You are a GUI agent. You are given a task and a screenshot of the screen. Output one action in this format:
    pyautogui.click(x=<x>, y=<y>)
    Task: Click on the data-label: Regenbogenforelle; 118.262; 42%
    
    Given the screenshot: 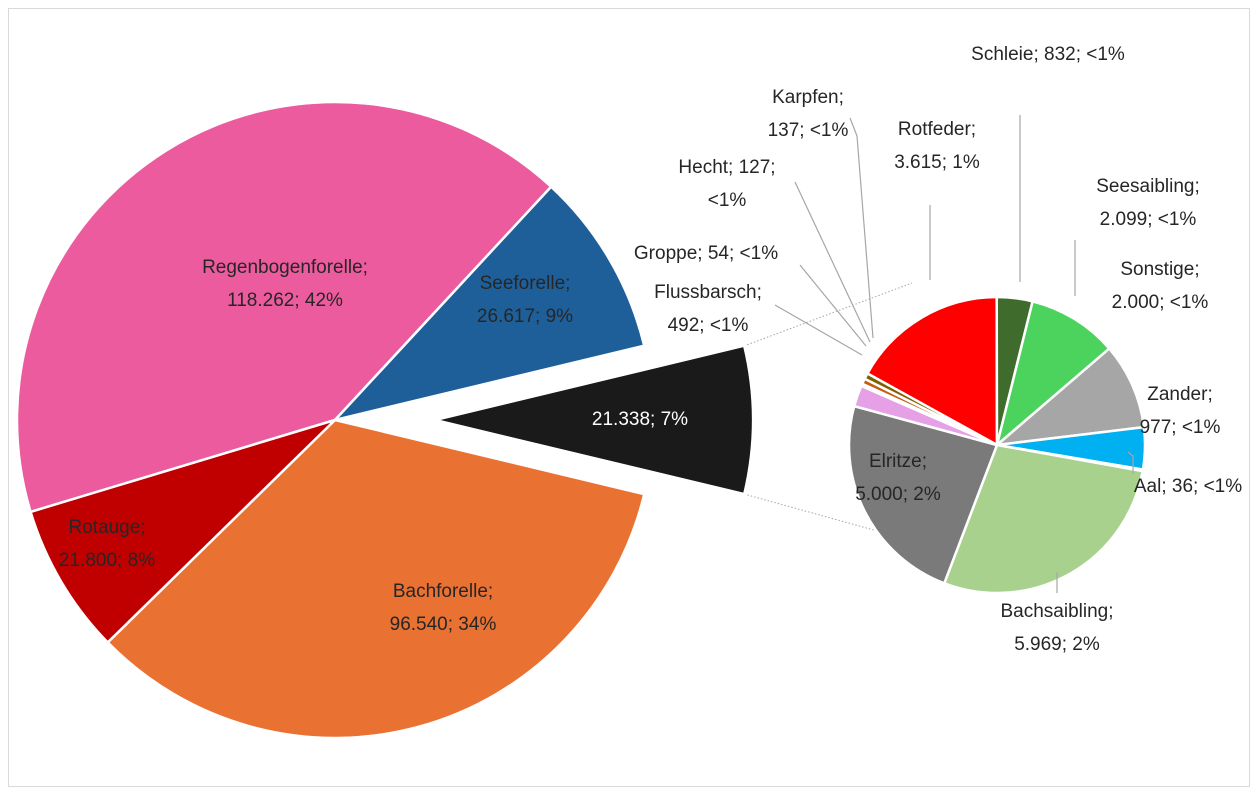 What is the action you would take?
    pyautogui.click(x=285, y=284)
    